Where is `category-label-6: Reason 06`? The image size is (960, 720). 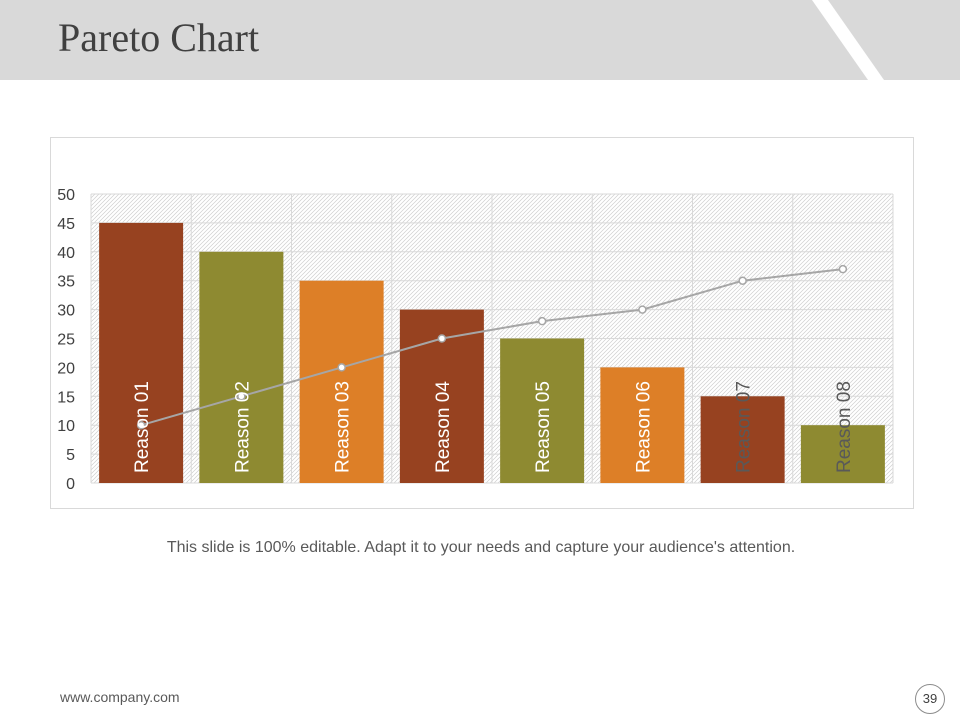
category-label-6: Reason 06 is located at coordinates (643, 427).